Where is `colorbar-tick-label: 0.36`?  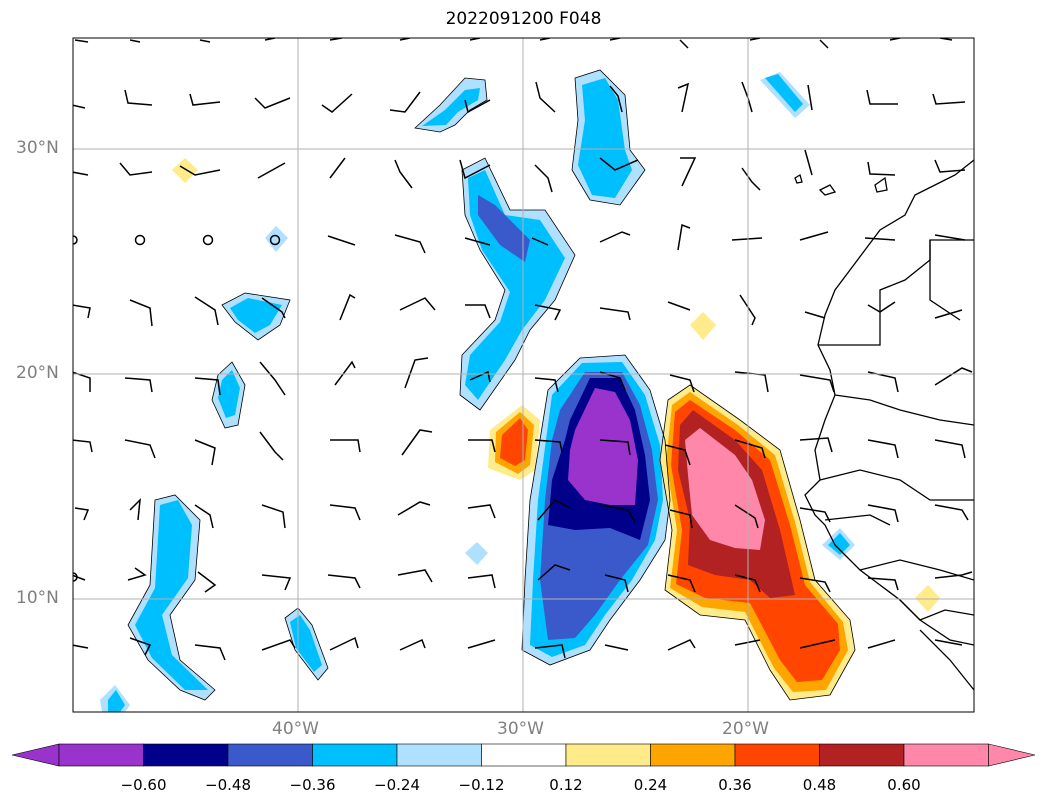
colorbar-tick-label: 0.36 is located at coordinates (735, 785).